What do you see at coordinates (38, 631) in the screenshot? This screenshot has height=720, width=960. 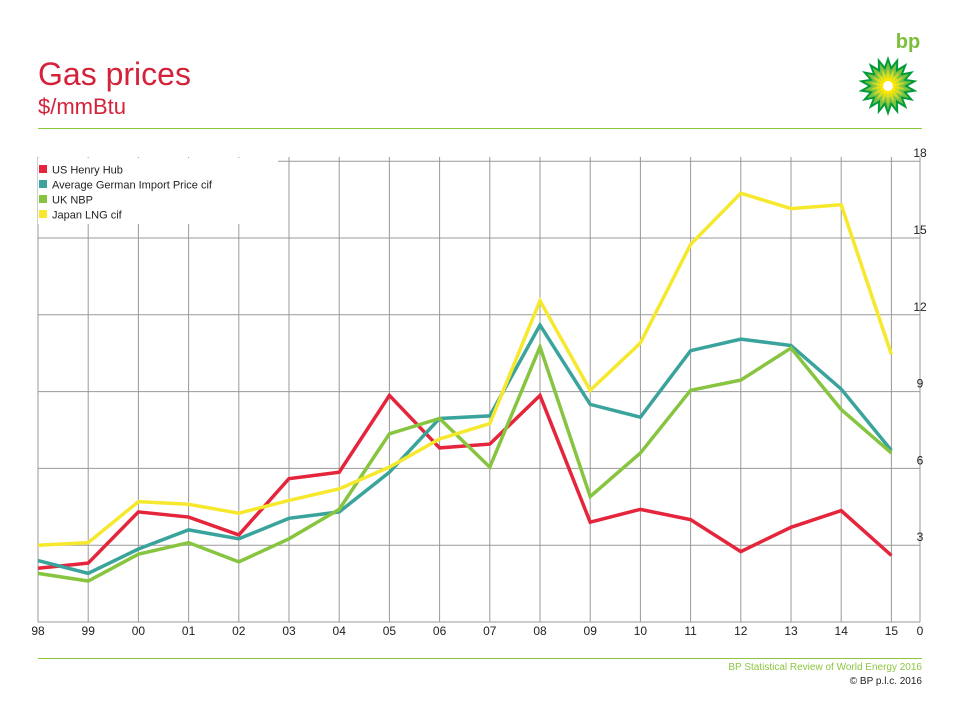 I see `x-tick-label: 98` at bounding box center [38, 631].